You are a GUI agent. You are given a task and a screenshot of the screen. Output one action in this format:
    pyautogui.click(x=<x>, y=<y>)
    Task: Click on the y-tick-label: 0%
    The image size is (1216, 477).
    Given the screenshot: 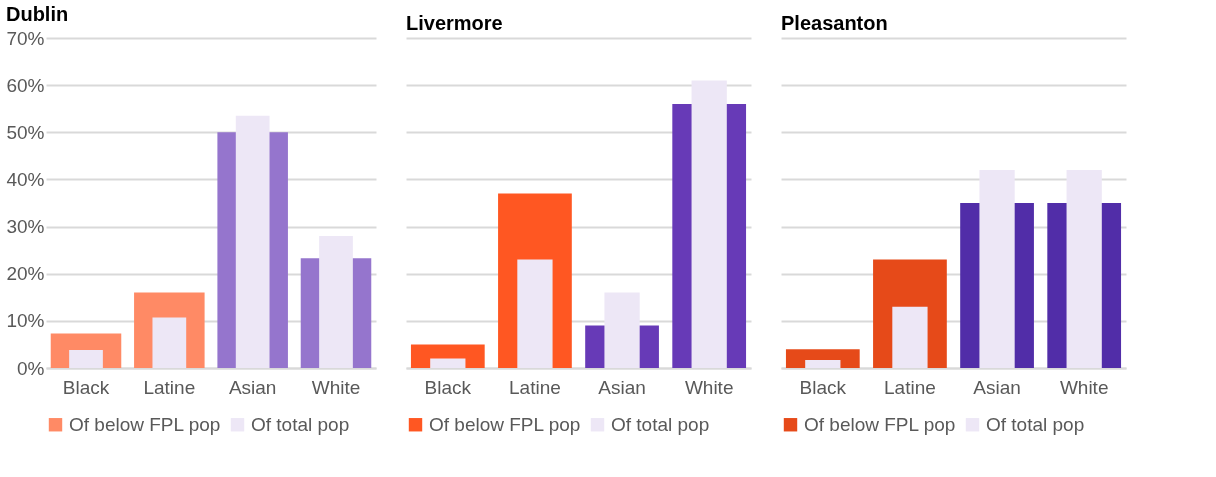 What is the action you would take?
    pyautogui.click(x=31, y=368)
    